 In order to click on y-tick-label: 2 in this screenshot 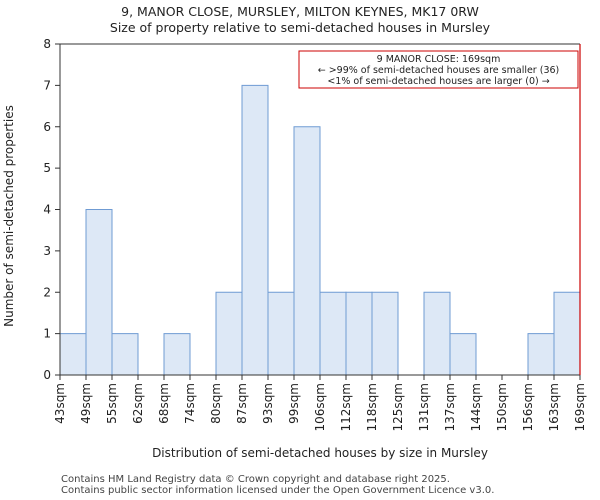, I will do `click(47, 292)`.